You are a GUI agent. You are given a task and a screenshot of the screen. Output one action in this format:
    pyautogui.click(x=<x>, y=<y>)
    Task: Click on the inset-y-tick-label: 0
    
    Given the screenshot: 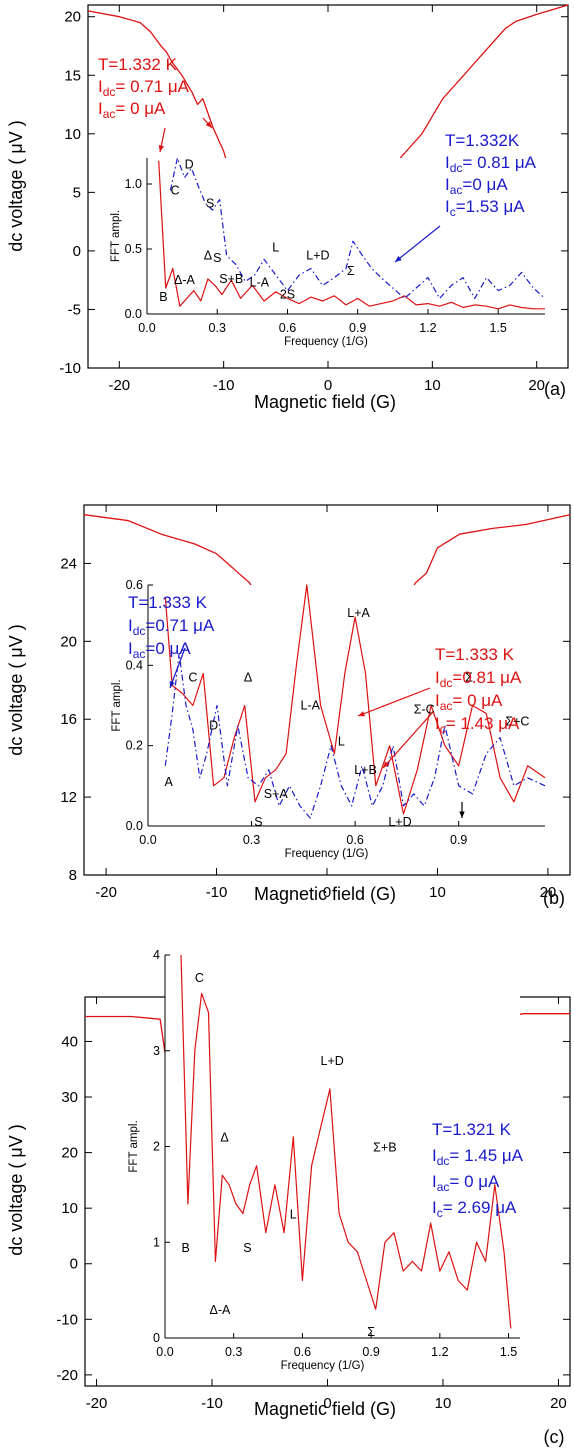 What is the action you would take?
    pyautogui.click(x=156, y=1338)
    